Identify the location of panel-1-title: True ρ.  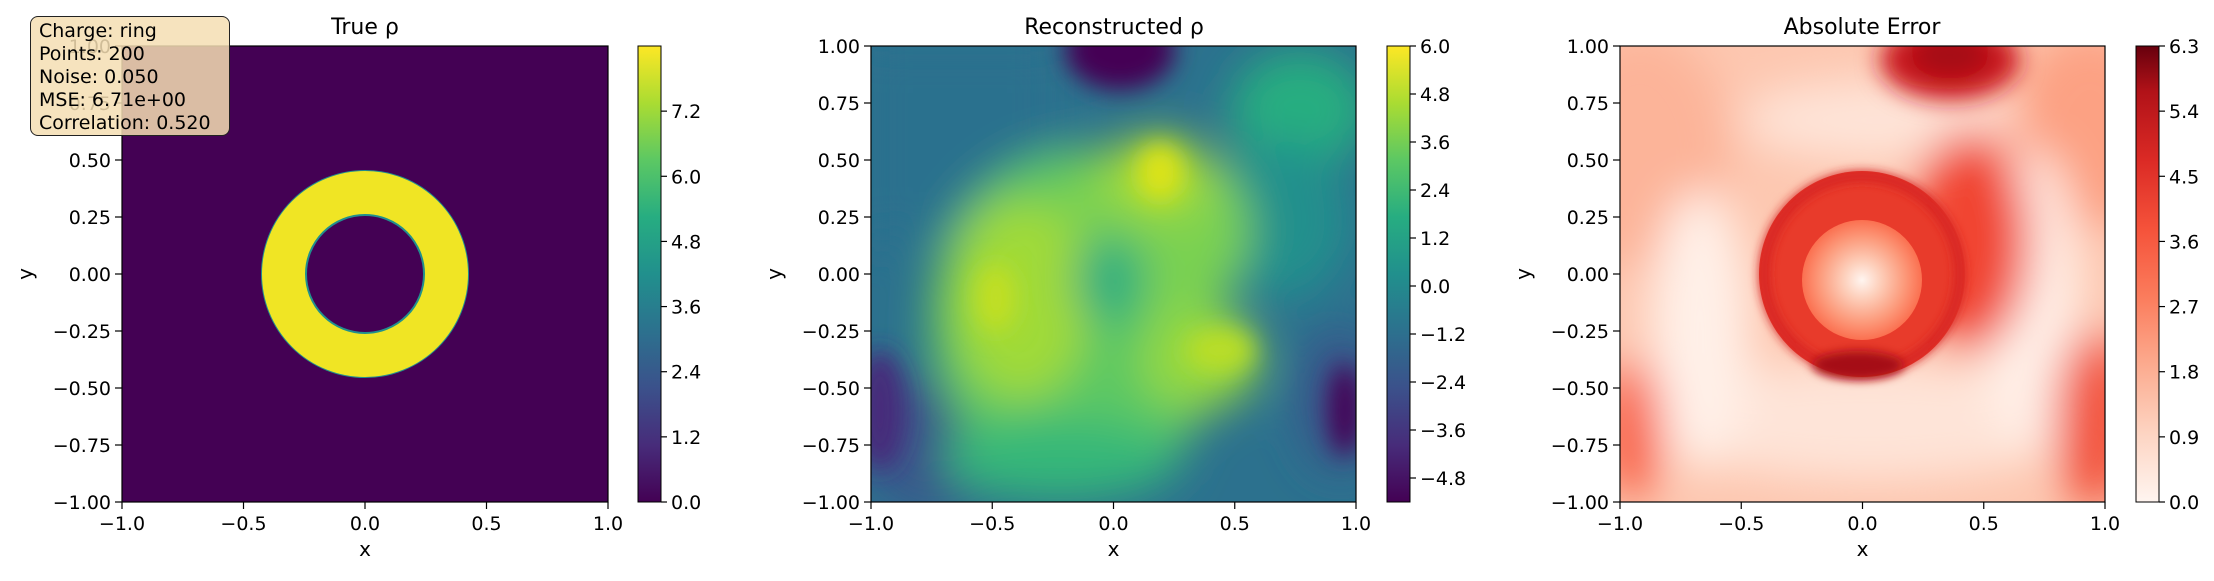
(364, 27).